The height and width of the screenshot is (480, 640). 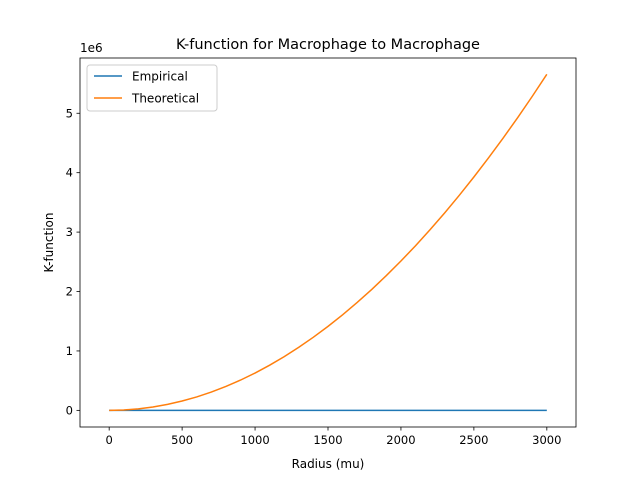 I want to click on x-tick-label: 1000, so click(x=254, y=440).